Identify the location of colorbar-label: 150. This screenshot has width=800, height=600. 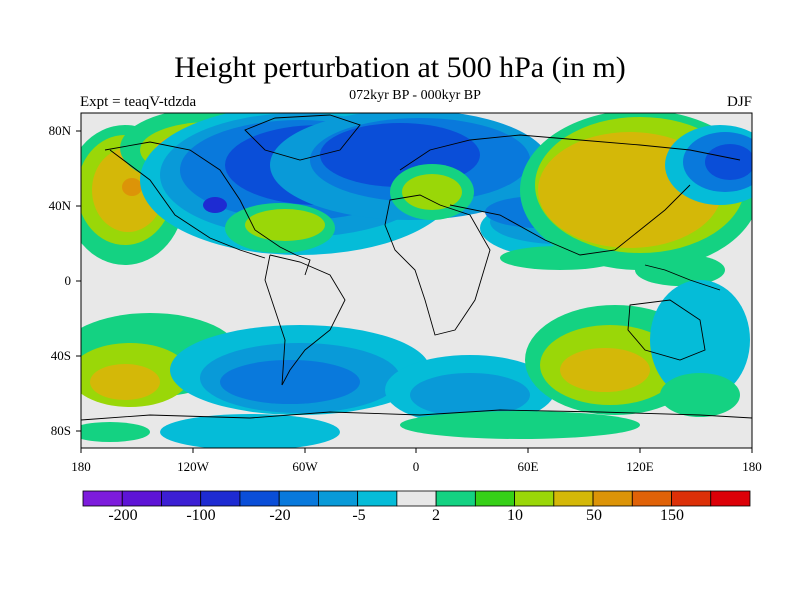
(672, 515).